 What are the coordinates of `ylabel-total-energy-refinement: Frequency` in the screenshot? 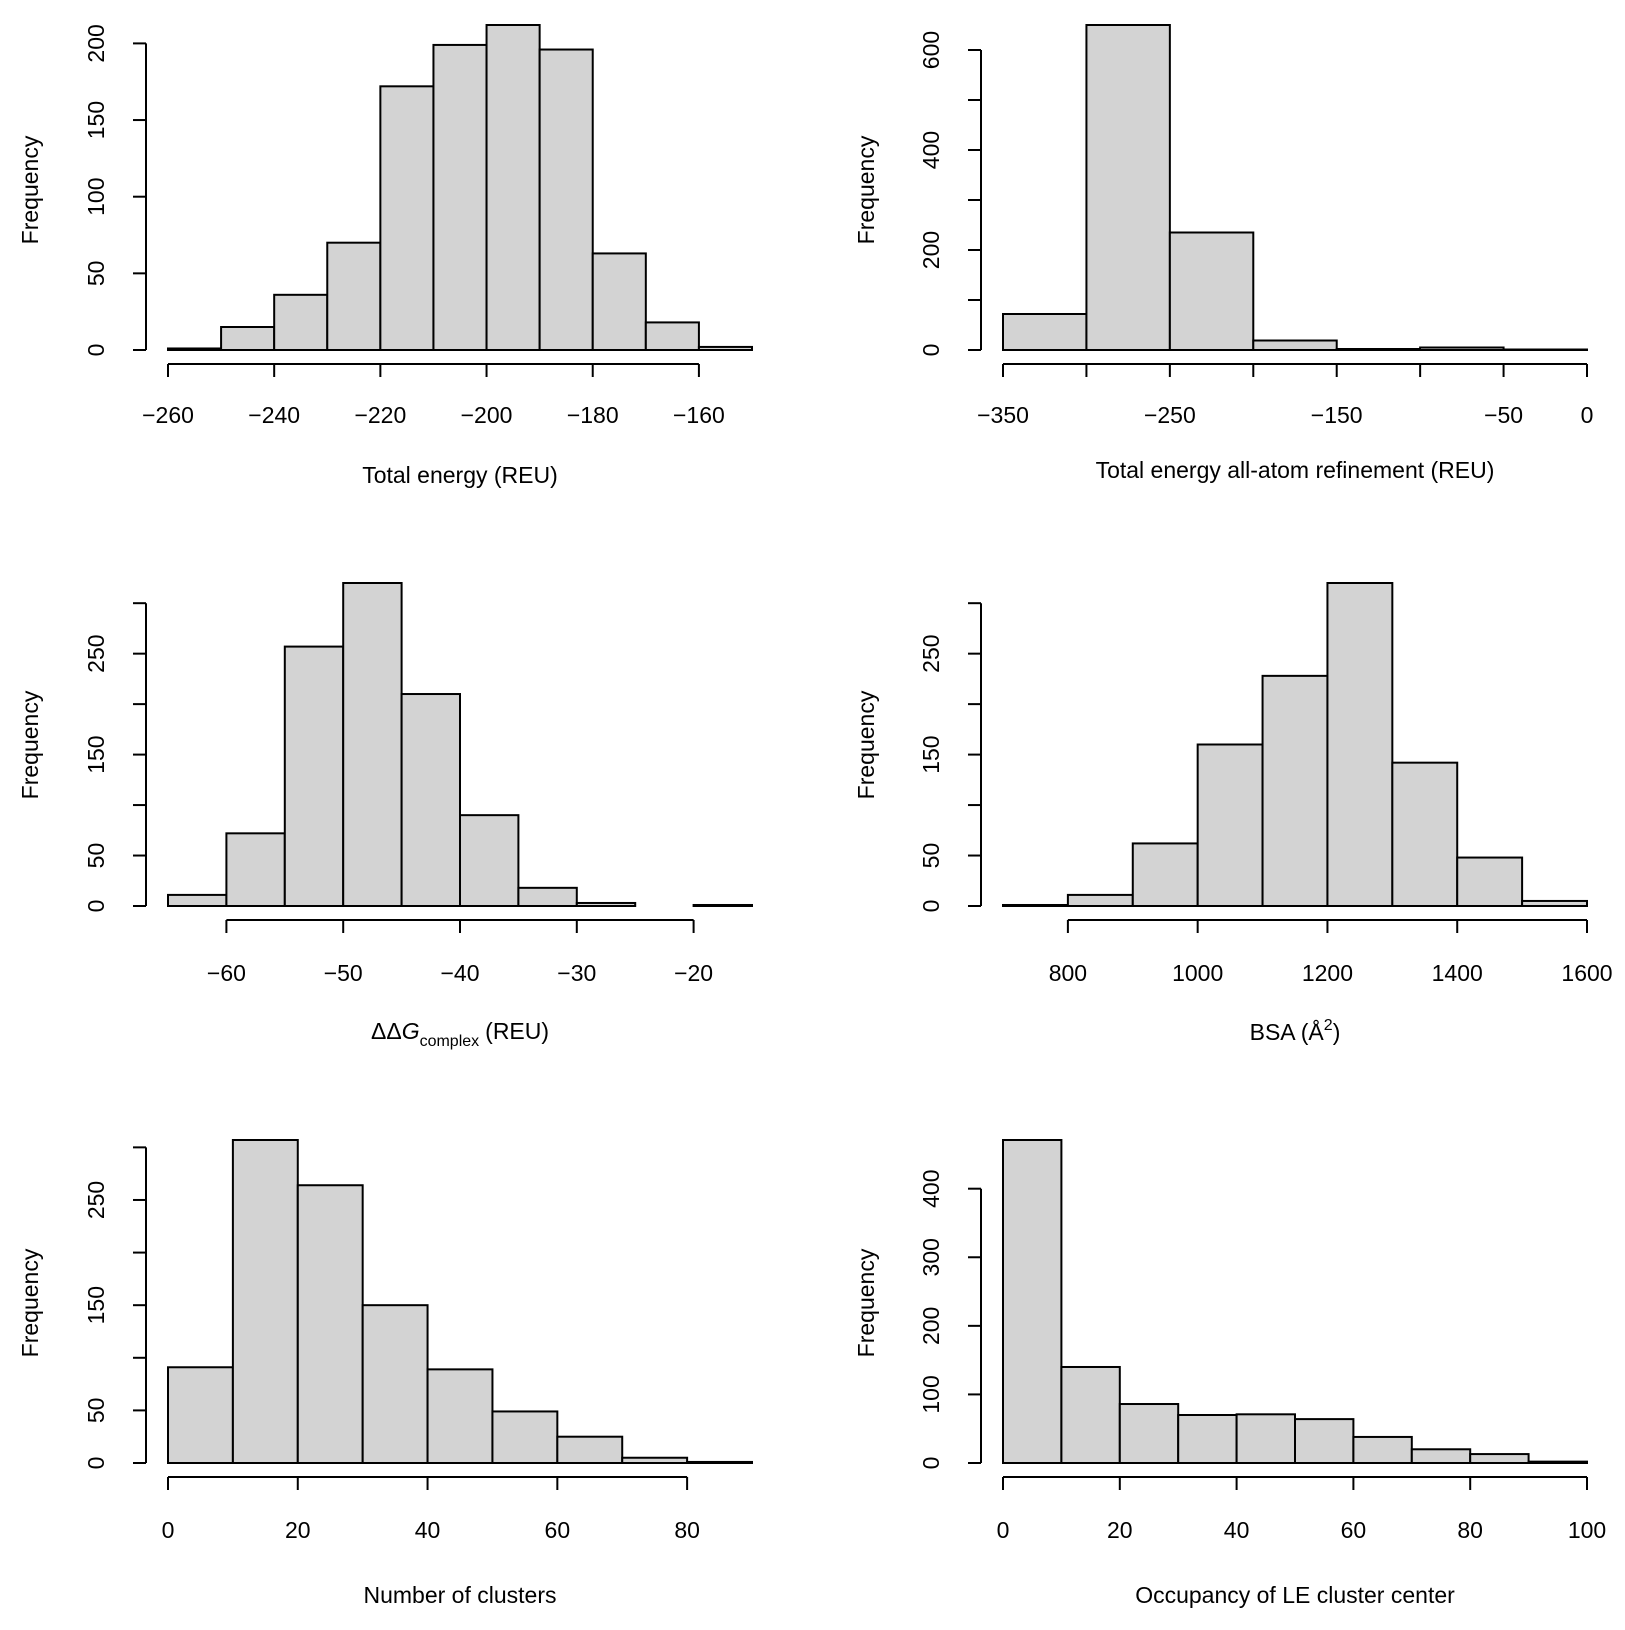 It's located at (866, 189).